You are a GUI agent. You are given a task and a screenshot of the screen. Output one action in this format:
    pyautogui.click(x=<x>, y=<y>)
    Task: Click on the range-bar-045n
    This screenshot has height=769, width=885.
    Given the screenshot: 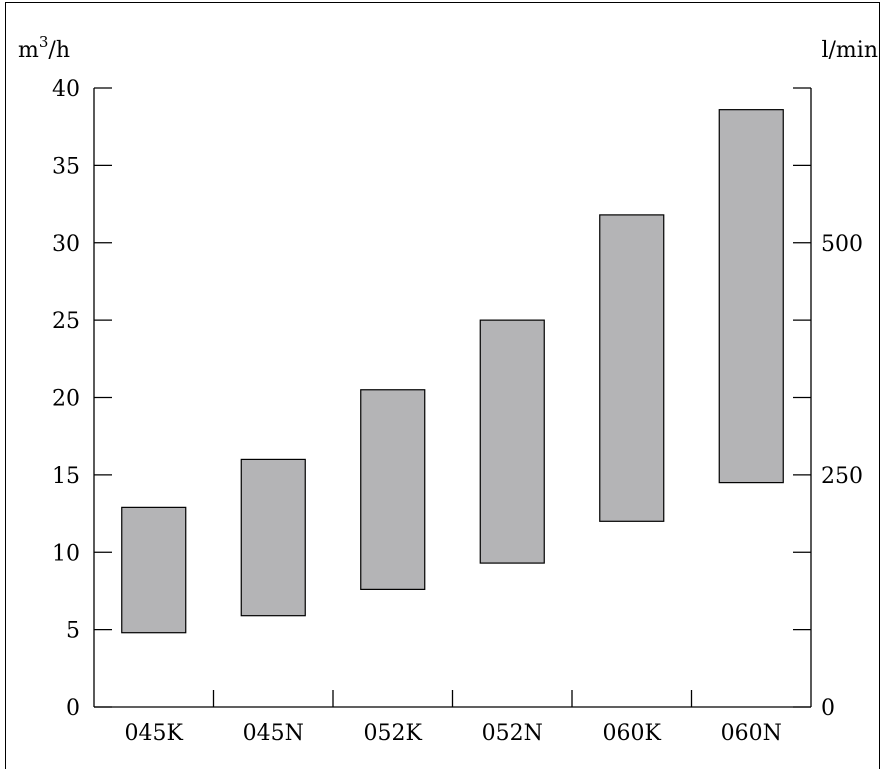 What is the action you would take?
    pyautogui.click(x=273, y=537)
    